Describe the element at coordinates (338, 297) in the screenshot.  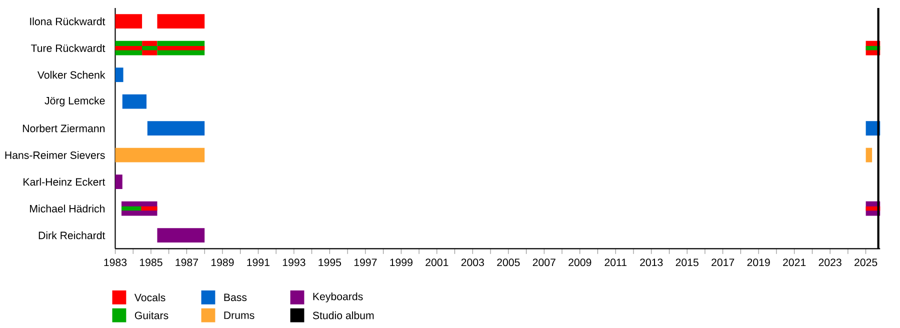
I see `legend-label: Keyboards` at that location.